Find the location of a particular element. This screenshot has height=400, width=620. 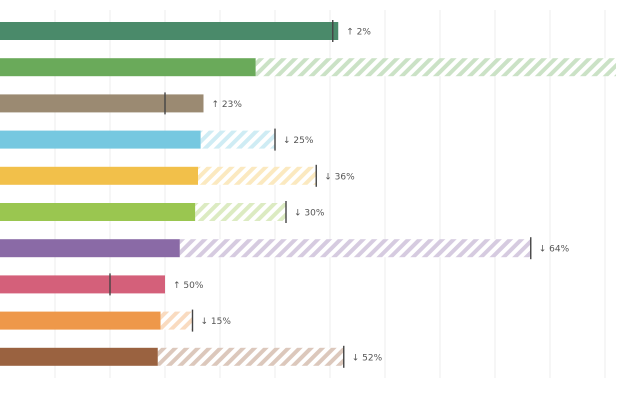

change-label: ↓ 52% is located at coordinates (367, 358).